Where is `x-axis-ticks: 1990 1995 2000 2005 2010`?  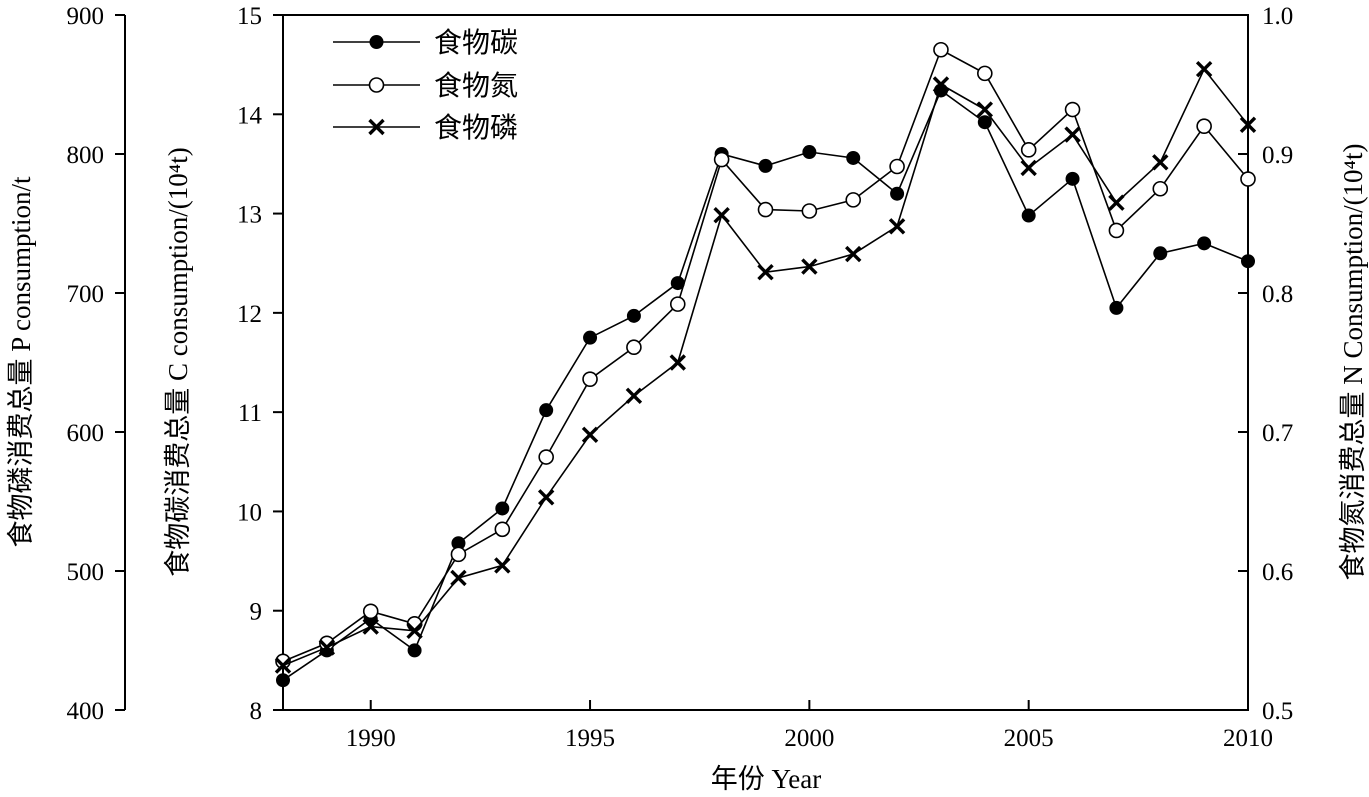
x-axis-ticks: 1990 1995 2000 2005 2010 is located at coordinates (809, 726).